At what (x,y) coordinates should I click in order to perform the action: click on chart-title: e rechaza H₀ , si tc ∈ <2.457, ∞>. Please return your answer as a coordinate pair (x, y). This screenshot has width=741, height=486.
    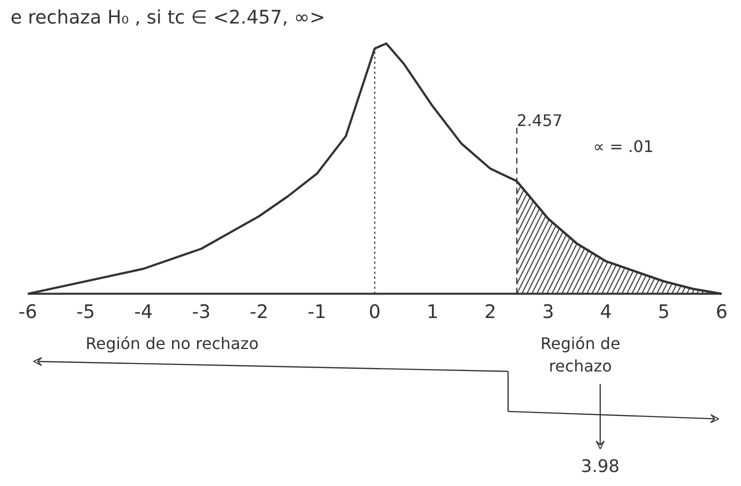
    Looking at the image, I should click on (168, 18).